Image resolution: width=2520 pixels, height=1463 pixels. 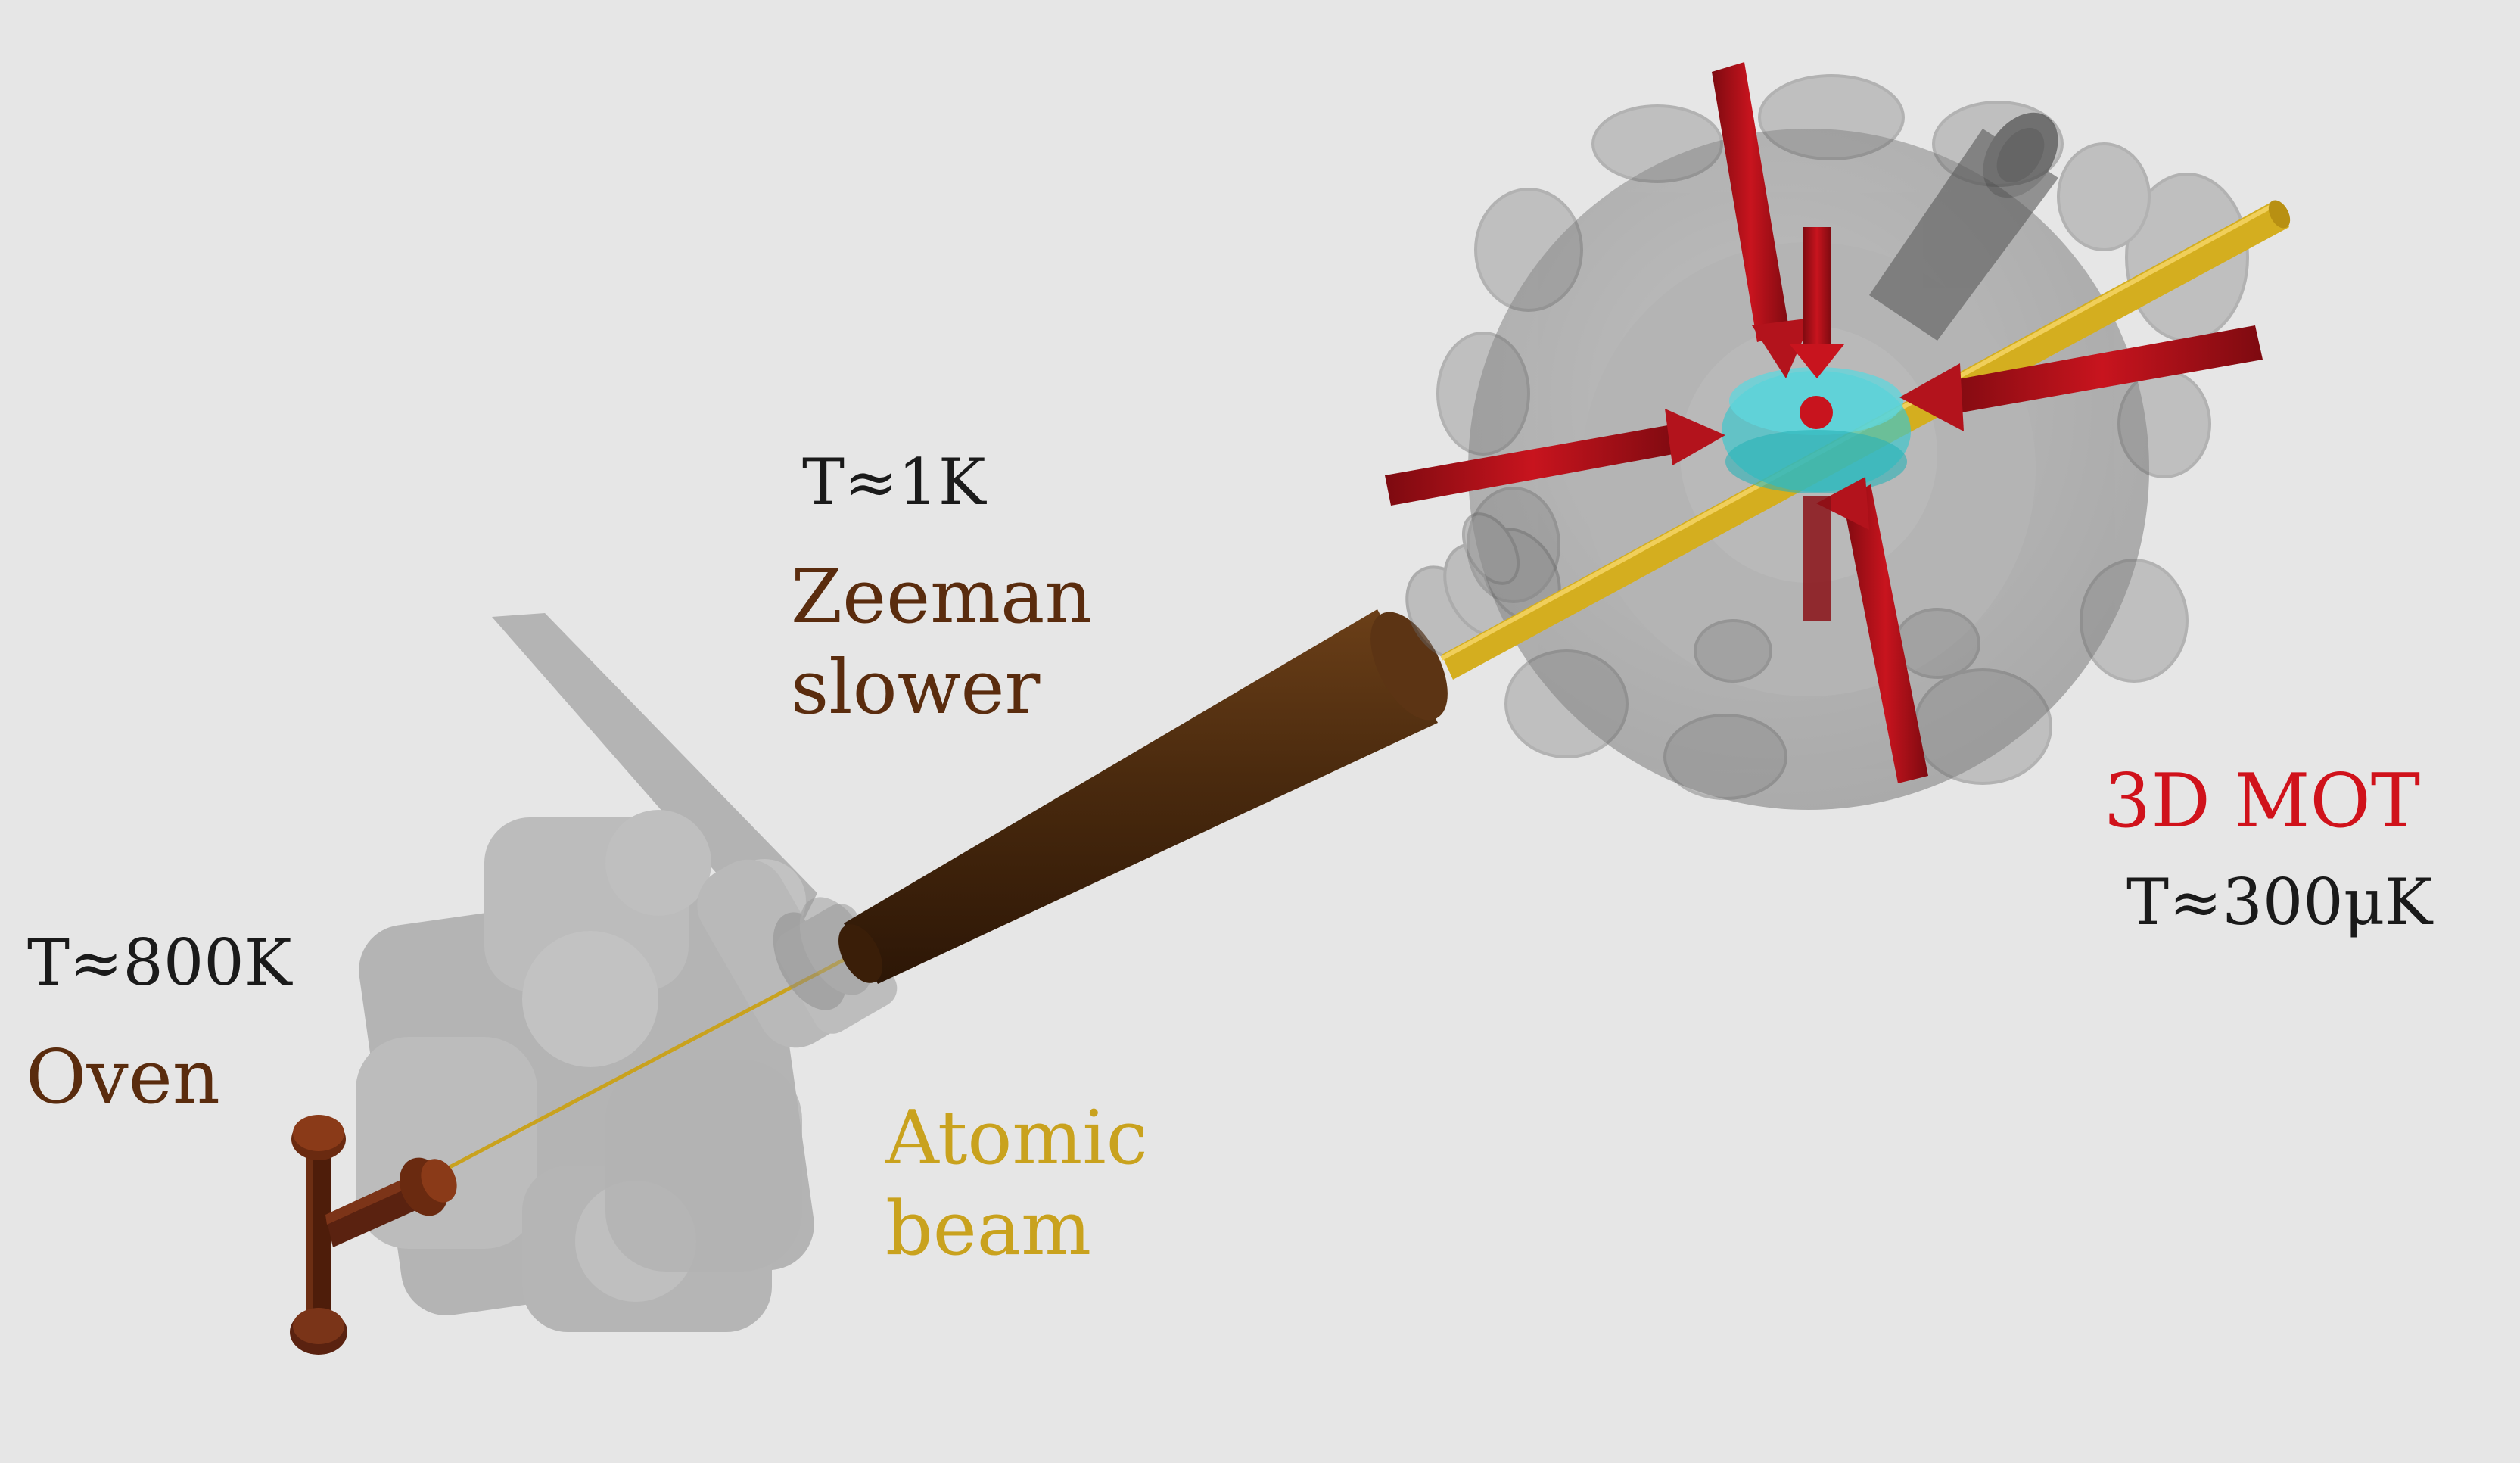 I want to click on atomic-beam-label-line2: beam, so click(x=989, y=1229).